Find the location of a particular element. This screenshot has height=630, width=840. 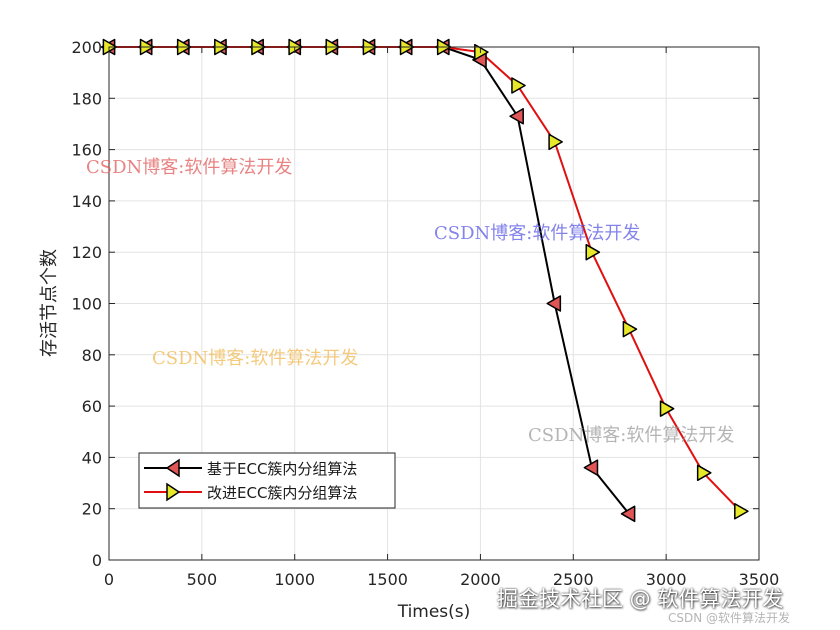

x-tick-label: 2000 is located at coordinates (480, 579).